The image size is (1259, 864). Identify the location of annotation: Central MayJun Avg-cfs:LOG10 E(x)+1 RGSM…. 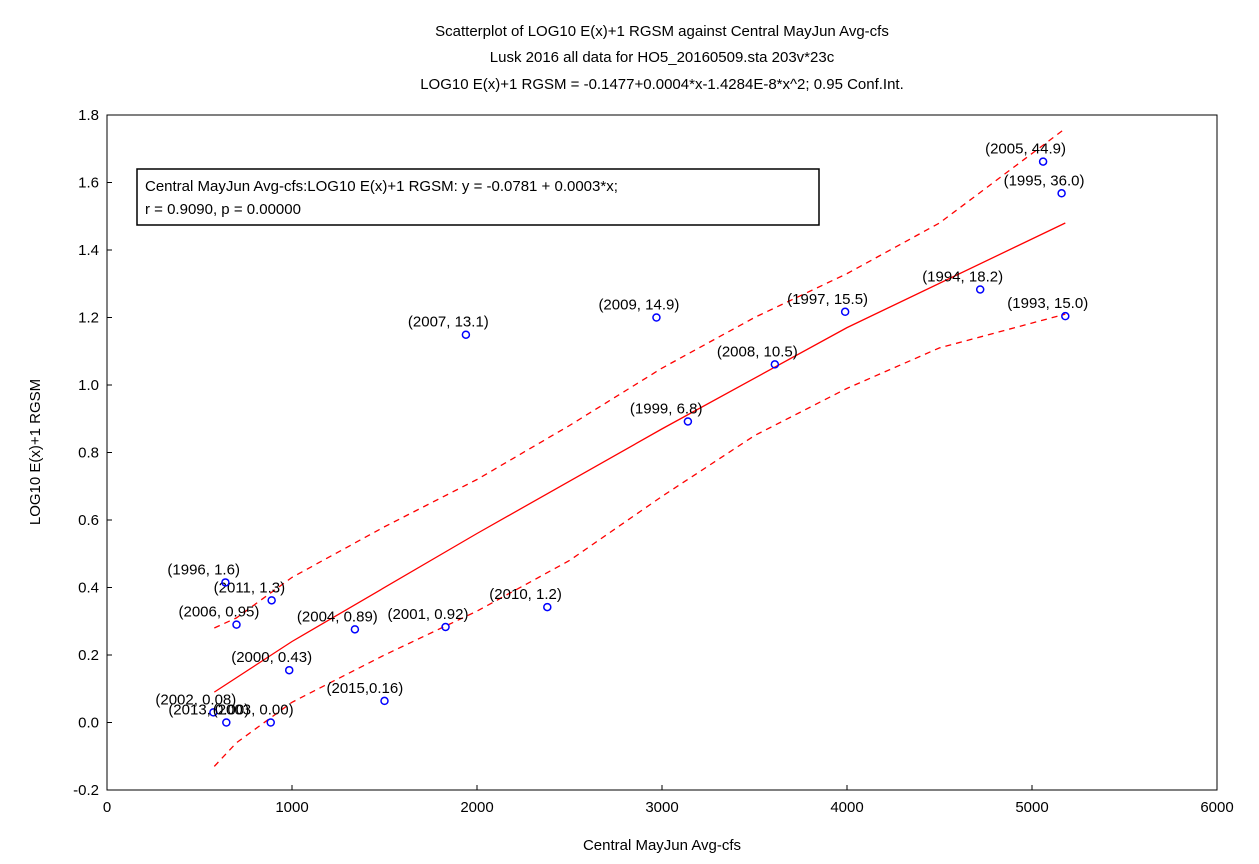
(381, 186).